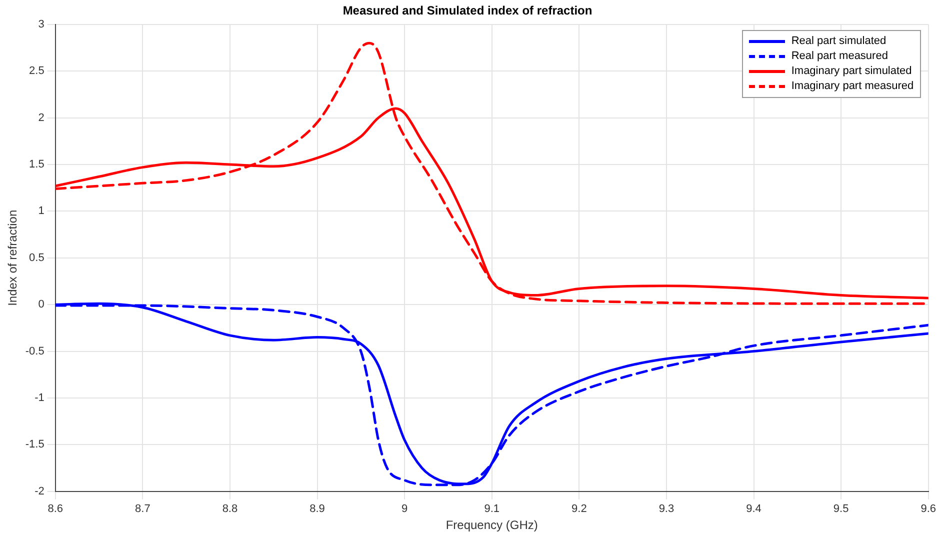 This screenshot has width=939, height=533. I want to click on y-tick-label: -1, so click(39, 398).